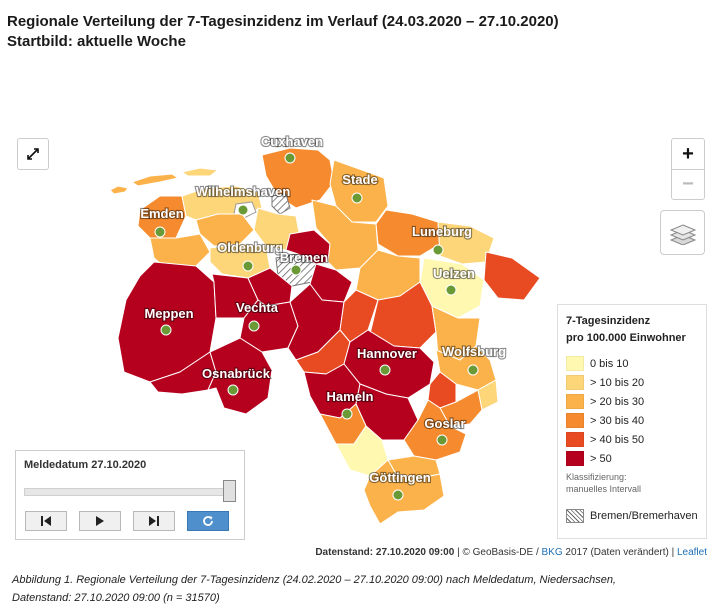  What do you see at coordinates (308, 247) in the screenshot?
I see `region-osterholz` at bounding box center [308, 247].